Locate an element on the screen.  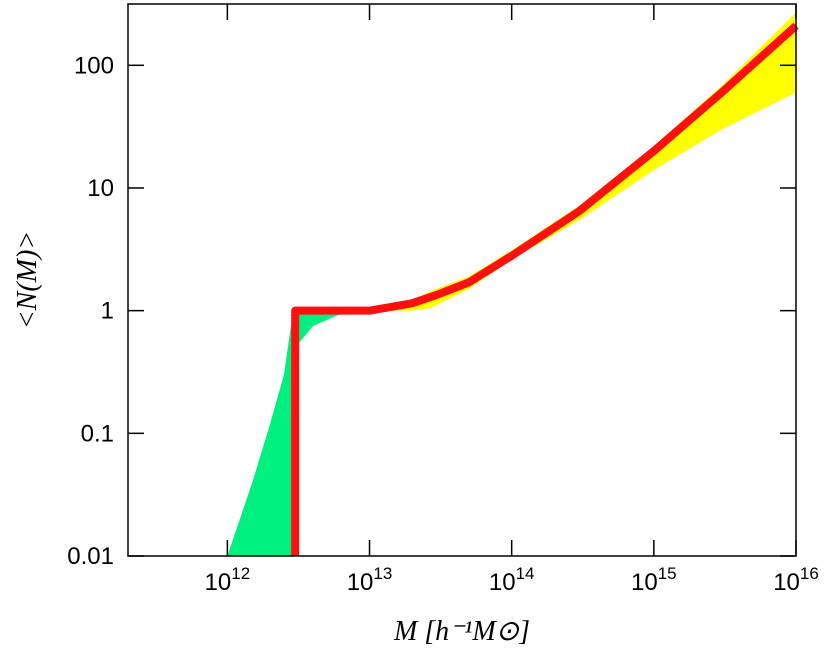
x-tick-label: 1015 is located at coordinates (654, 580).